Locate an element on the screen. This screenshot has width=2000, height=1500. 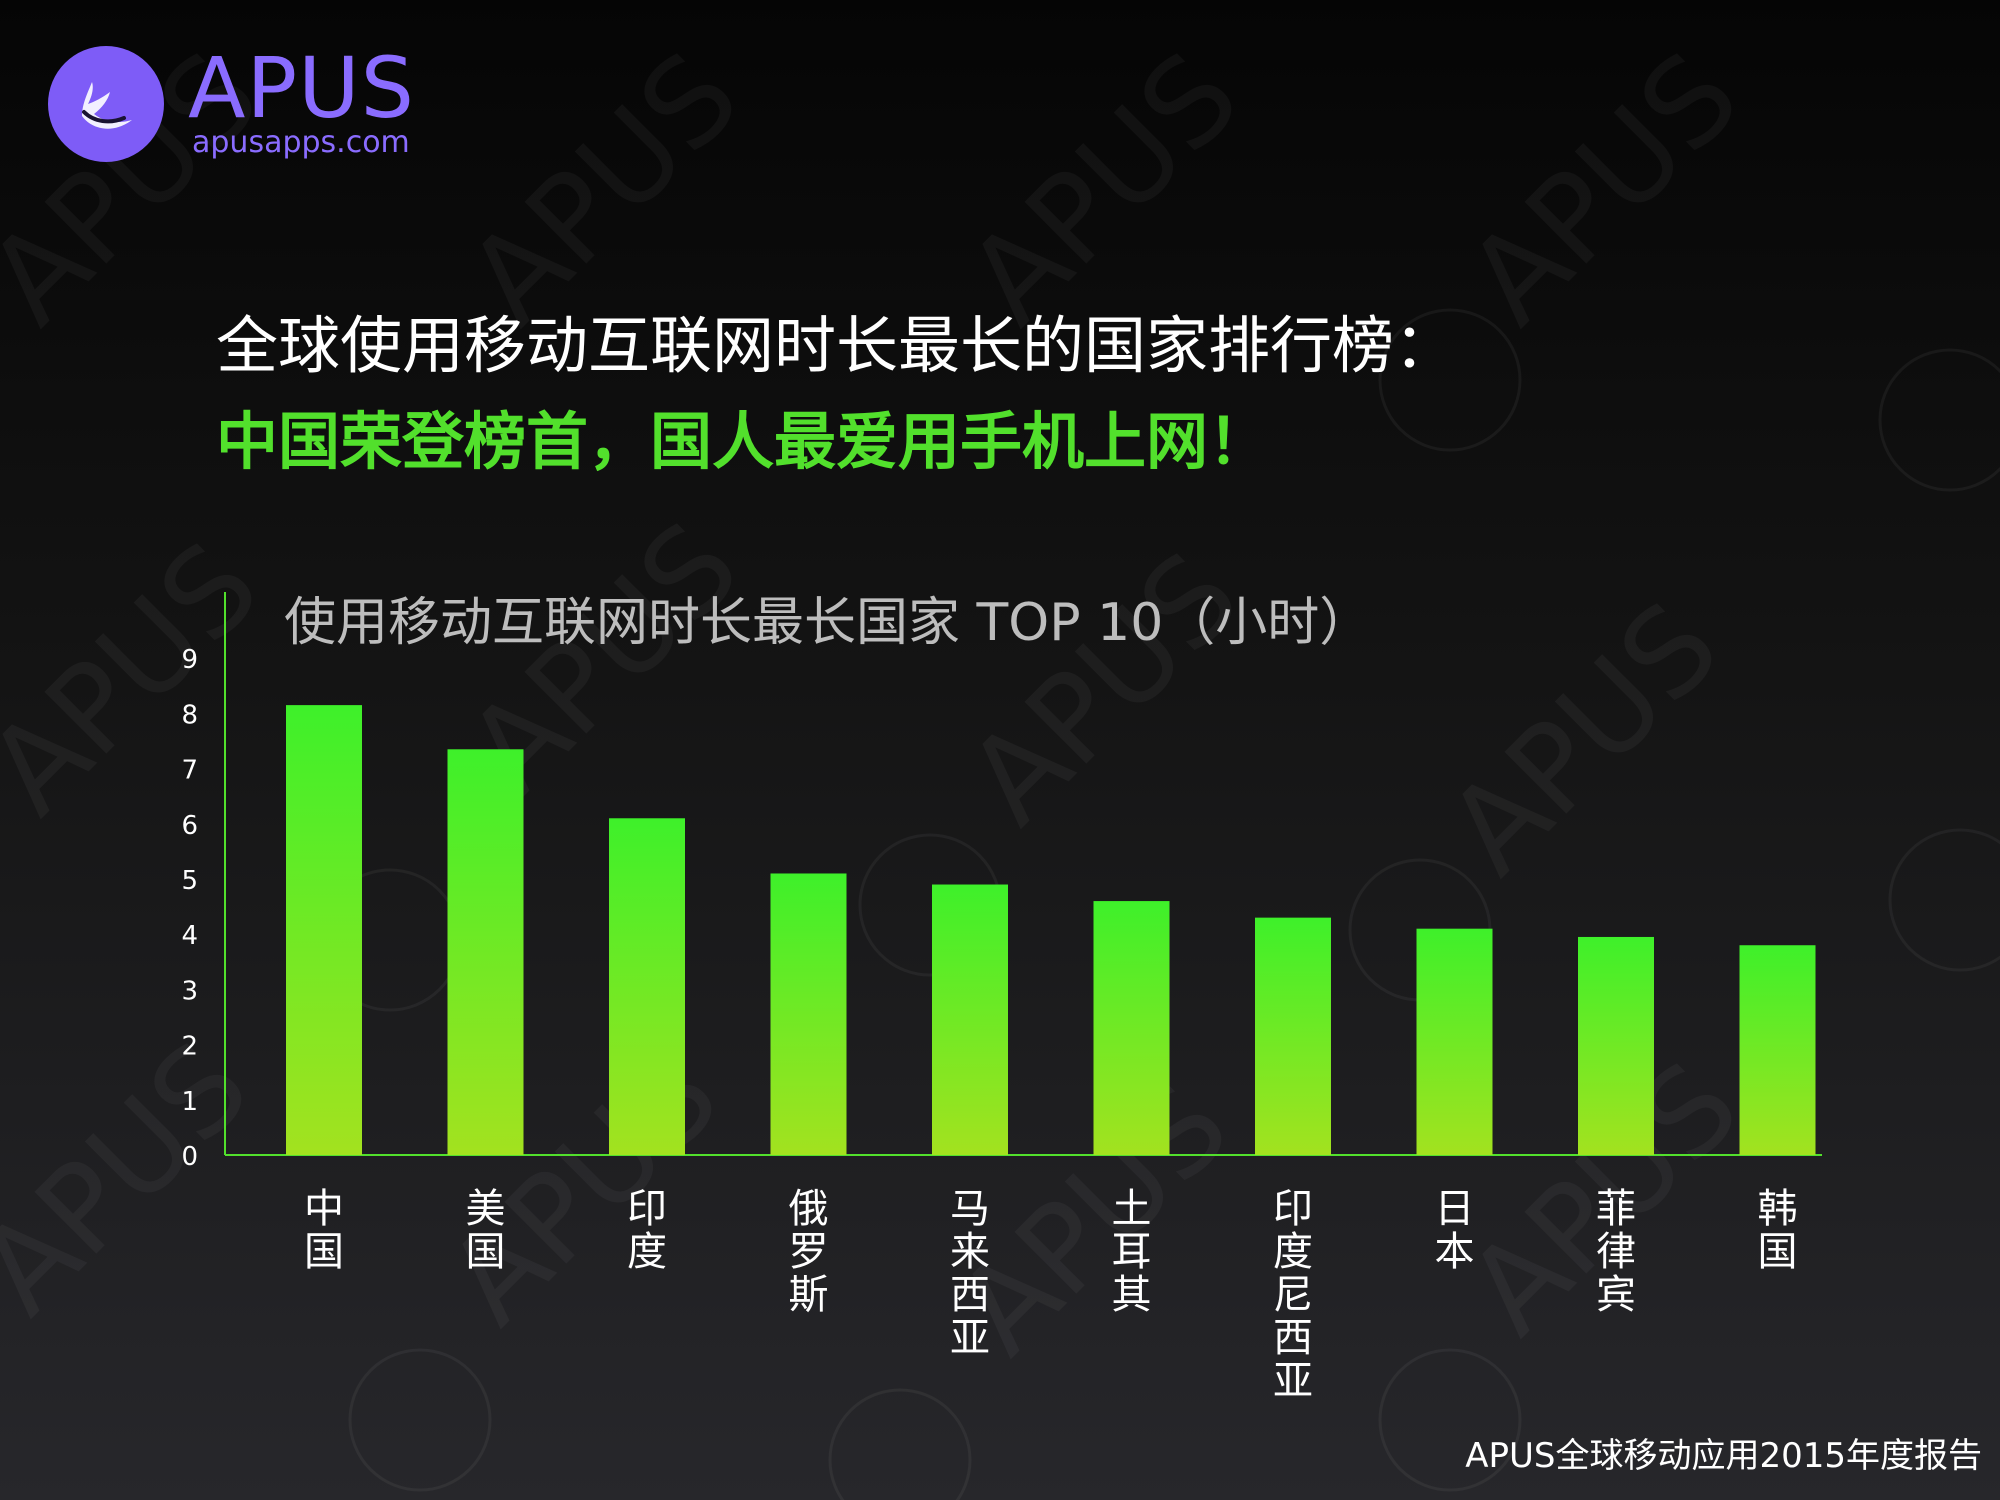
x-tick-label: 马来西亚 is located at coordinates (970, 1273).